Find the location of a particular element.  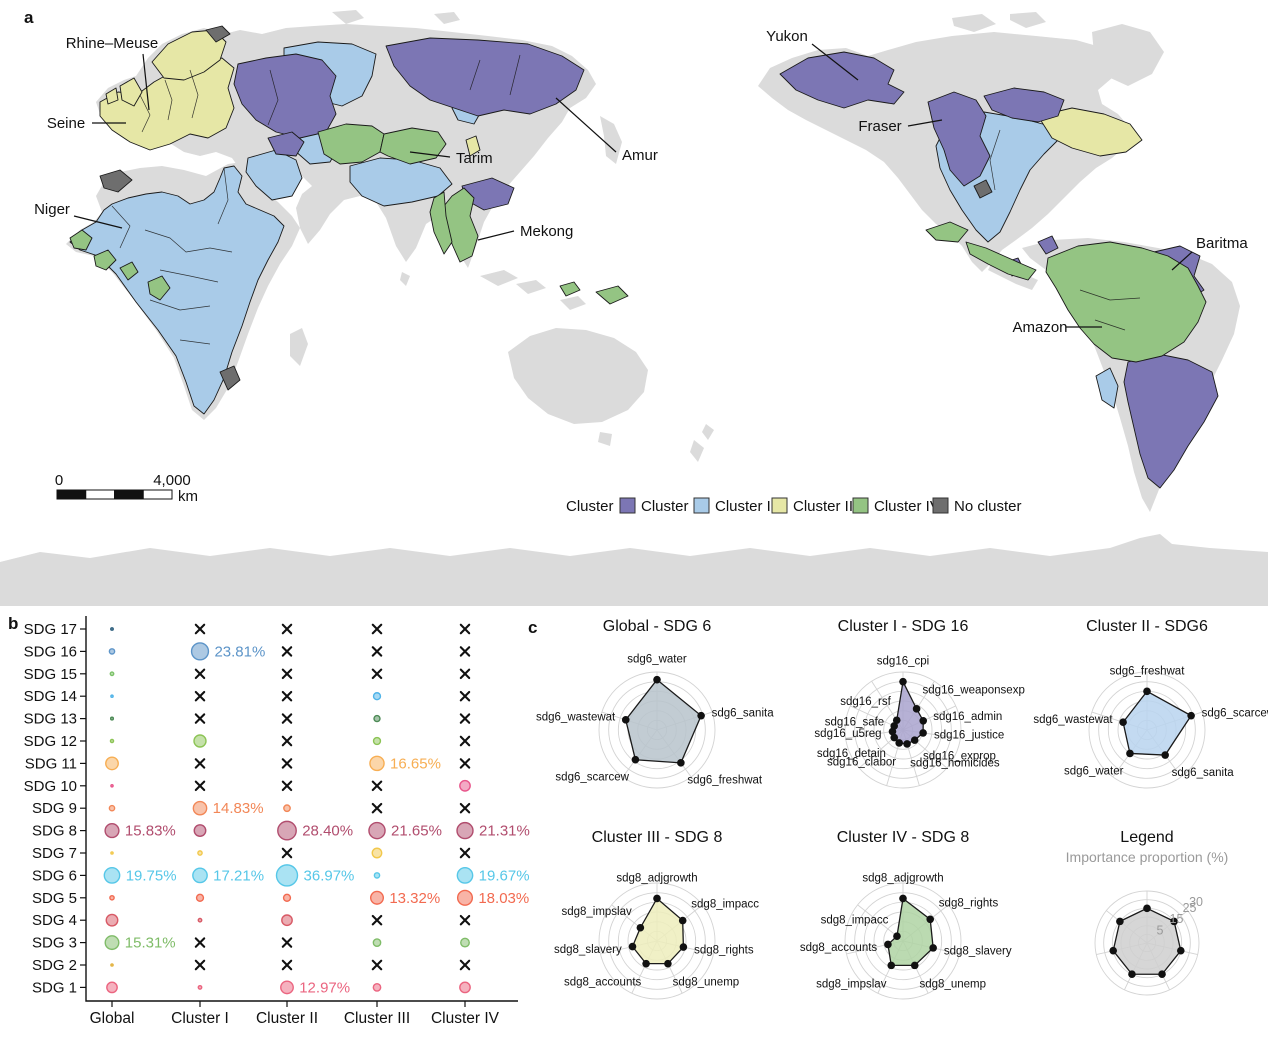

bubble-value-label: 15.83% is located at coordinates (150, 831).